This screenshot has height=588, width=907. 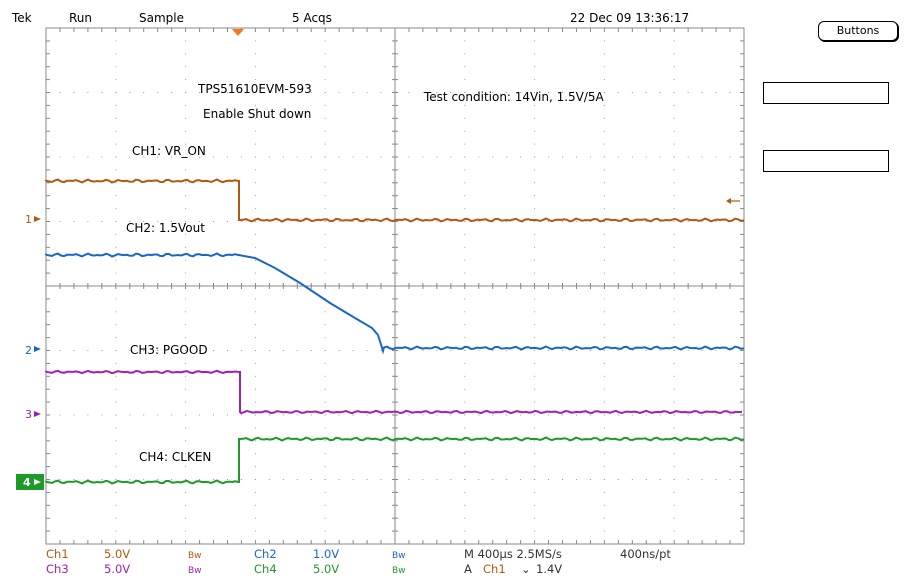 What do you see at coordinates (169, 151) in the screenshot?
I see `ch1-annotation: CH1: VR_ON` at bounding box center [169, 151].